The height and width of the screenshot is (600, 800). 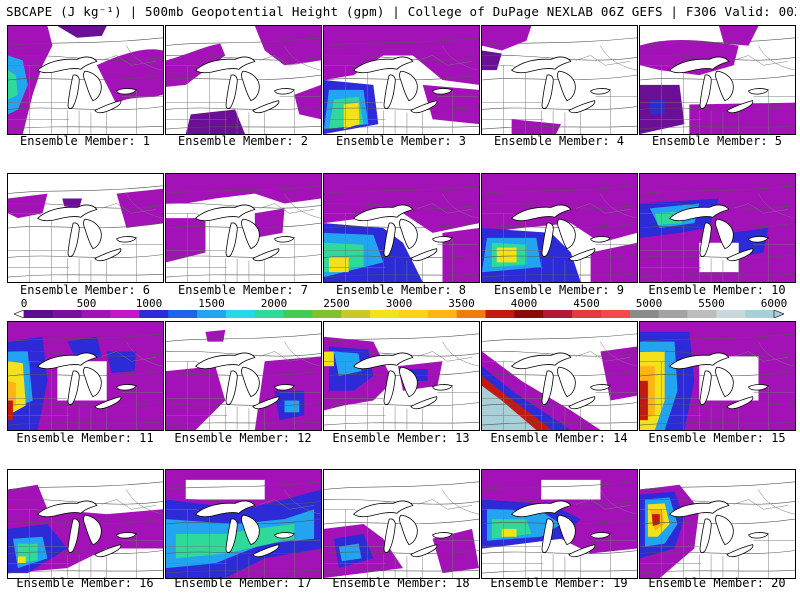 What do you see at coordinates (461, 303) in the screenshot?
I see `colorbar-tick-label: 3500` at bounding box center [461, 303].